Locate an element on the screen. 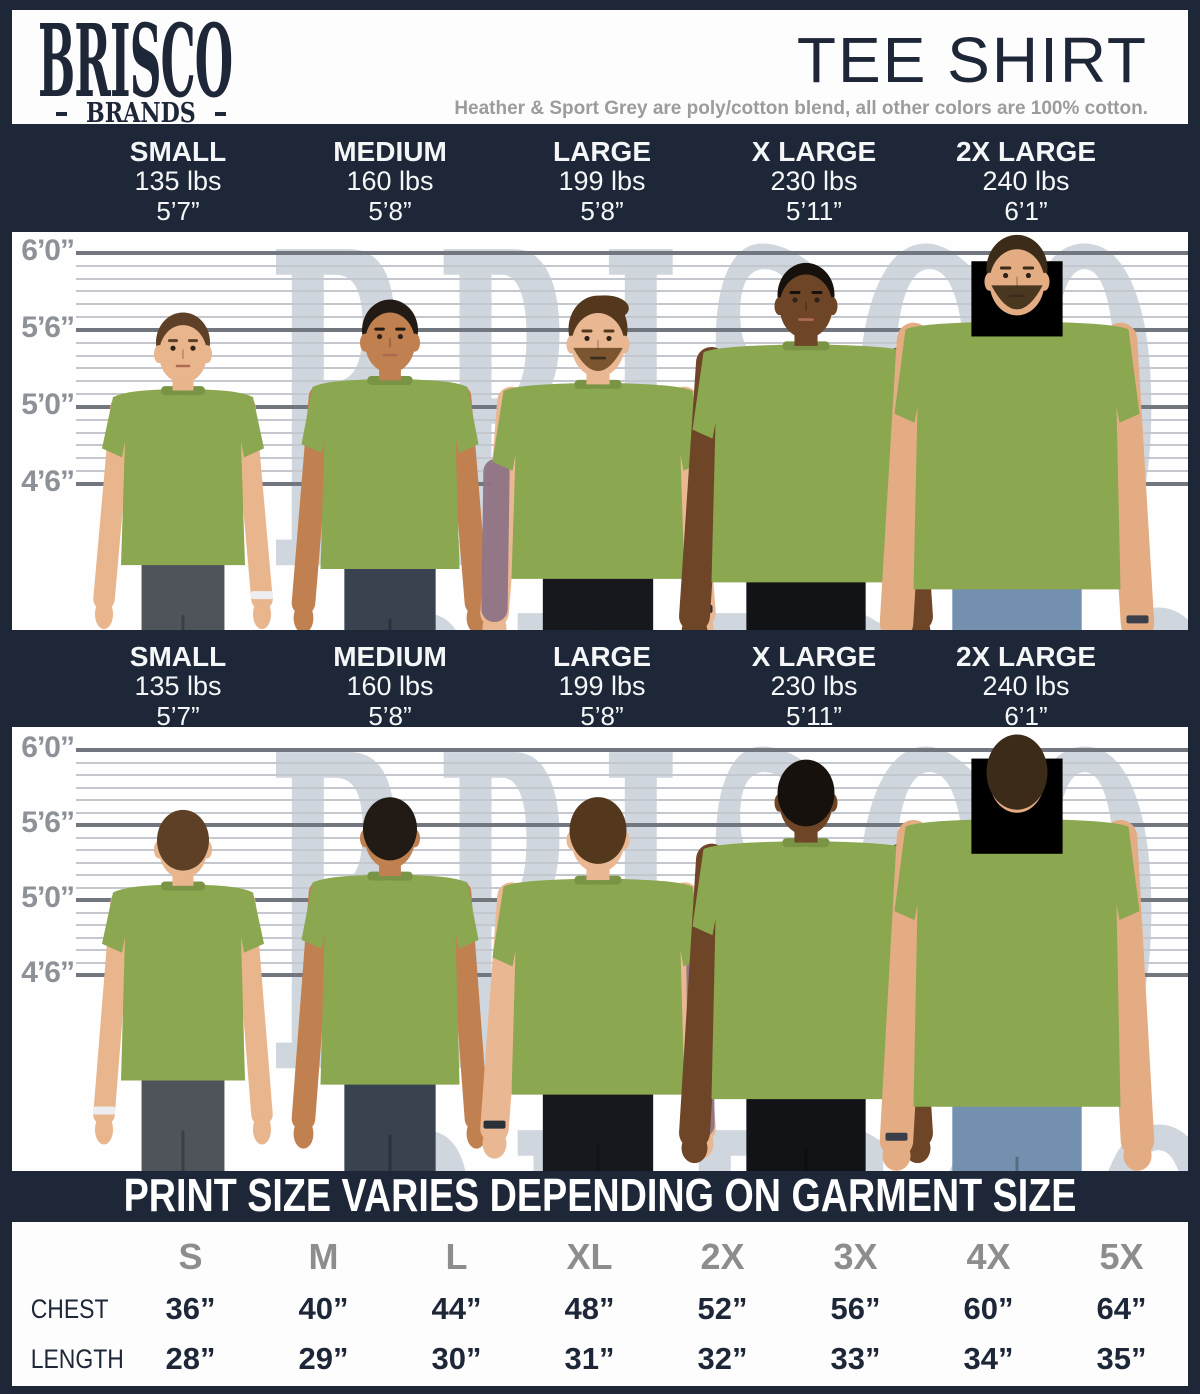  measurement-value: 31” is located at coordinates (589, 1358).